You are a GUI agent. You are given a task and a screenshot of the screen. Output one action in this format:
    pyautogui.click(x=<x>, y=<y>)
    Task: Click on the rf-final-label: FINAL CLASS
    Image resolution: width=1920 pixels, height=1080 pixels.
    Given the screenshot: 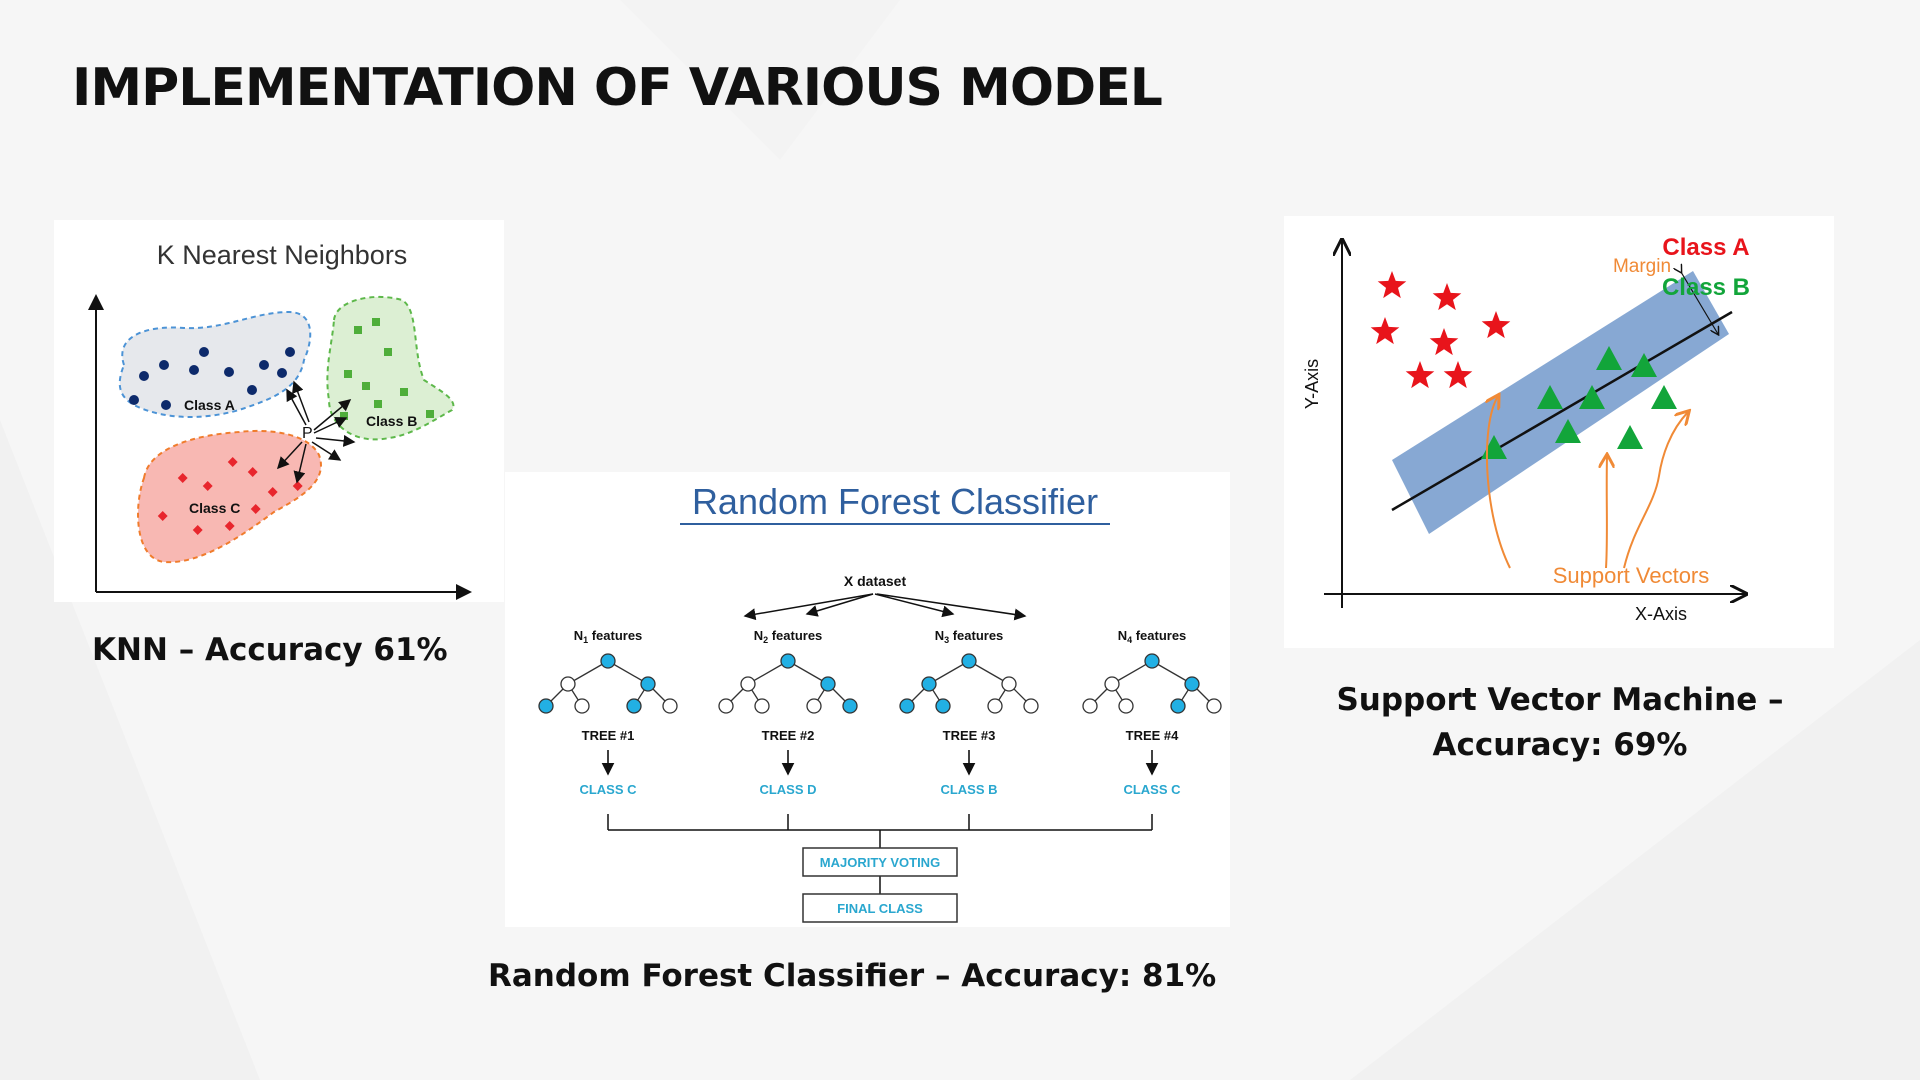 What is the action you would take?
    pyautogui.click(x=880, y=908)
    